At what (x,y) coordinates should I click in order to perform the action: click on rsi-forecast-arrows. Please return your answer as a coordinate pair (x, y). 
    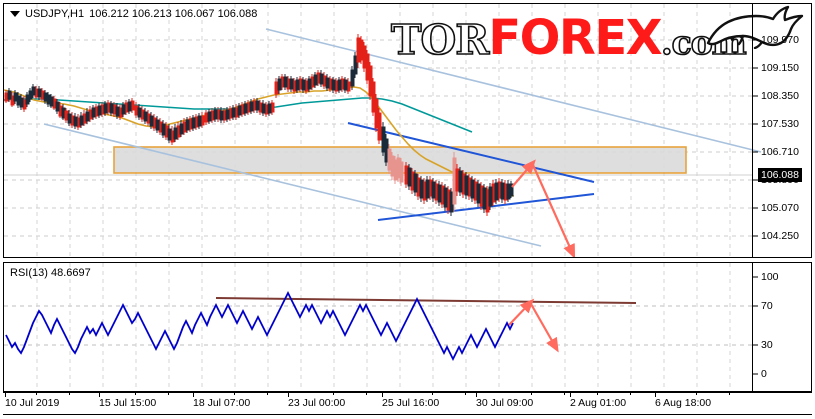
    Looking at the image, I should click on (533, 325).